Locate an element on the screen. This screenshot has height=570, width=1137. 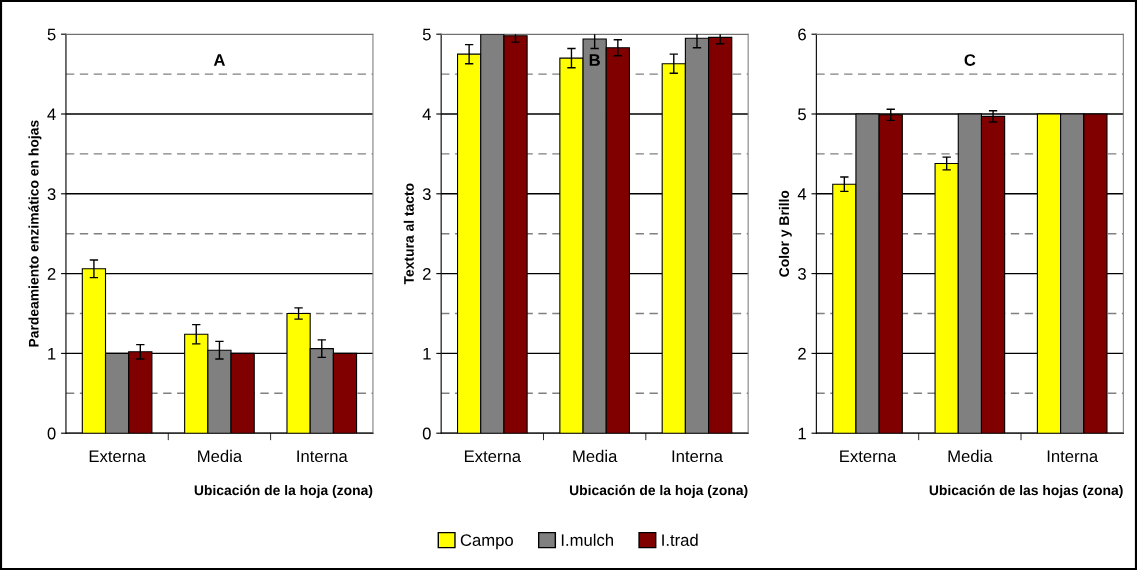
legend-label: I.trad is located at coordinates (680, 540).